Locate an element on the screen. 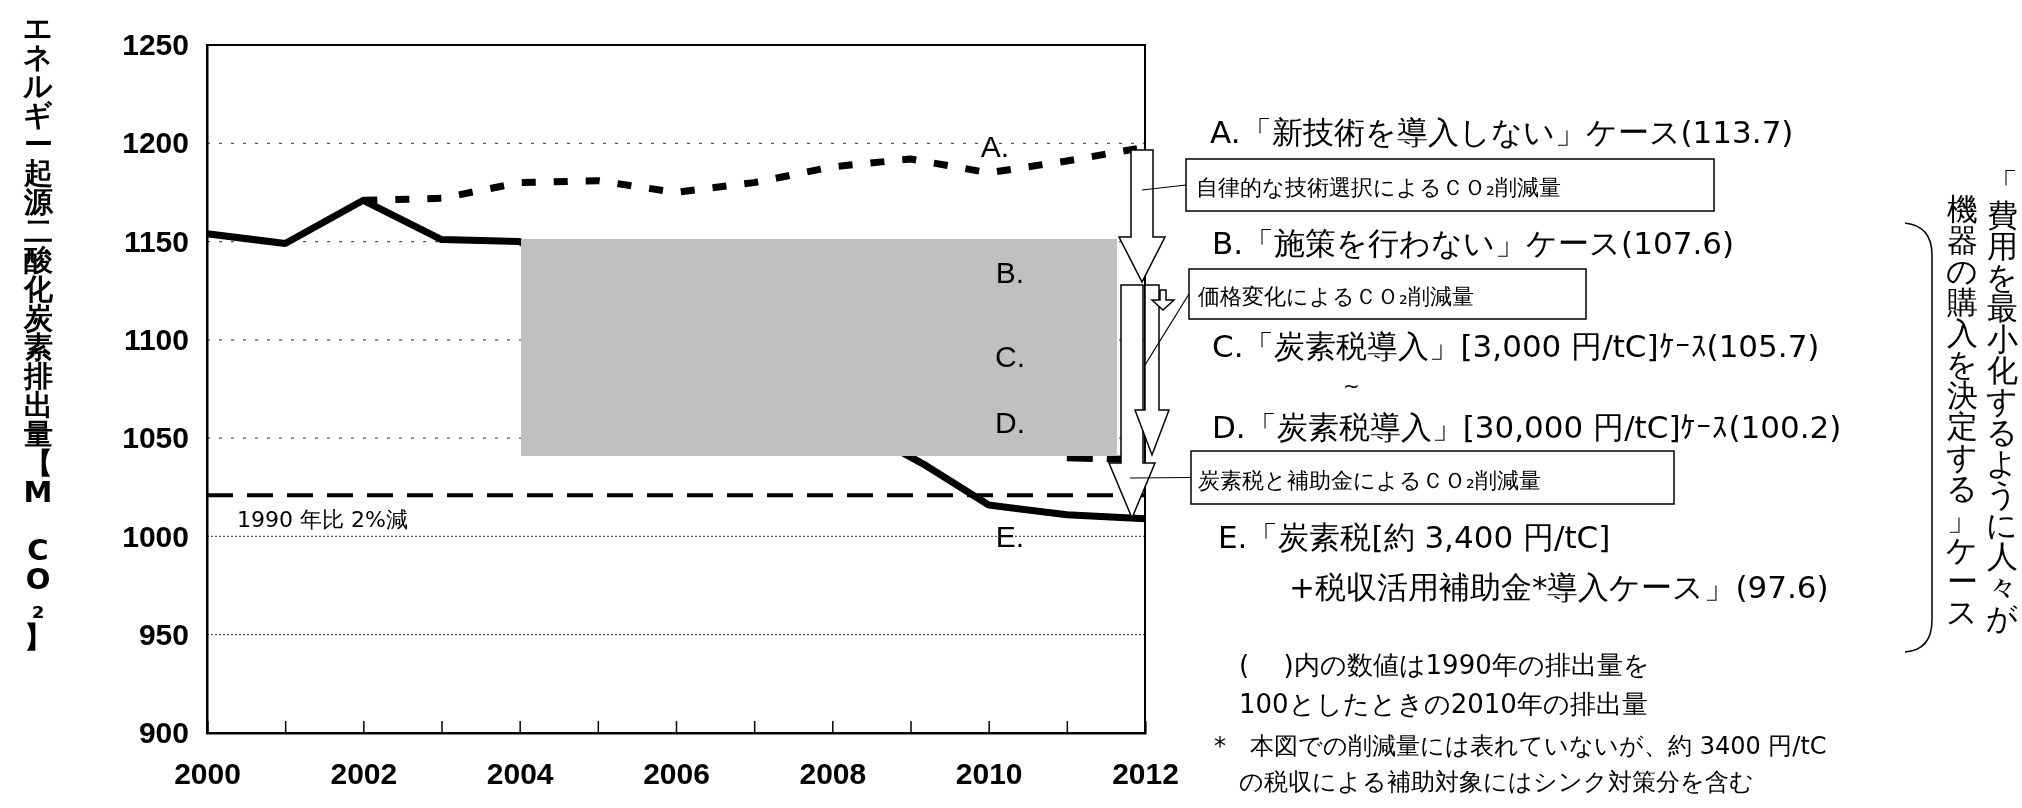 This screenshot has width=2022, height=808. y-tick-label: 1250 is located at coordinates (155, 45).